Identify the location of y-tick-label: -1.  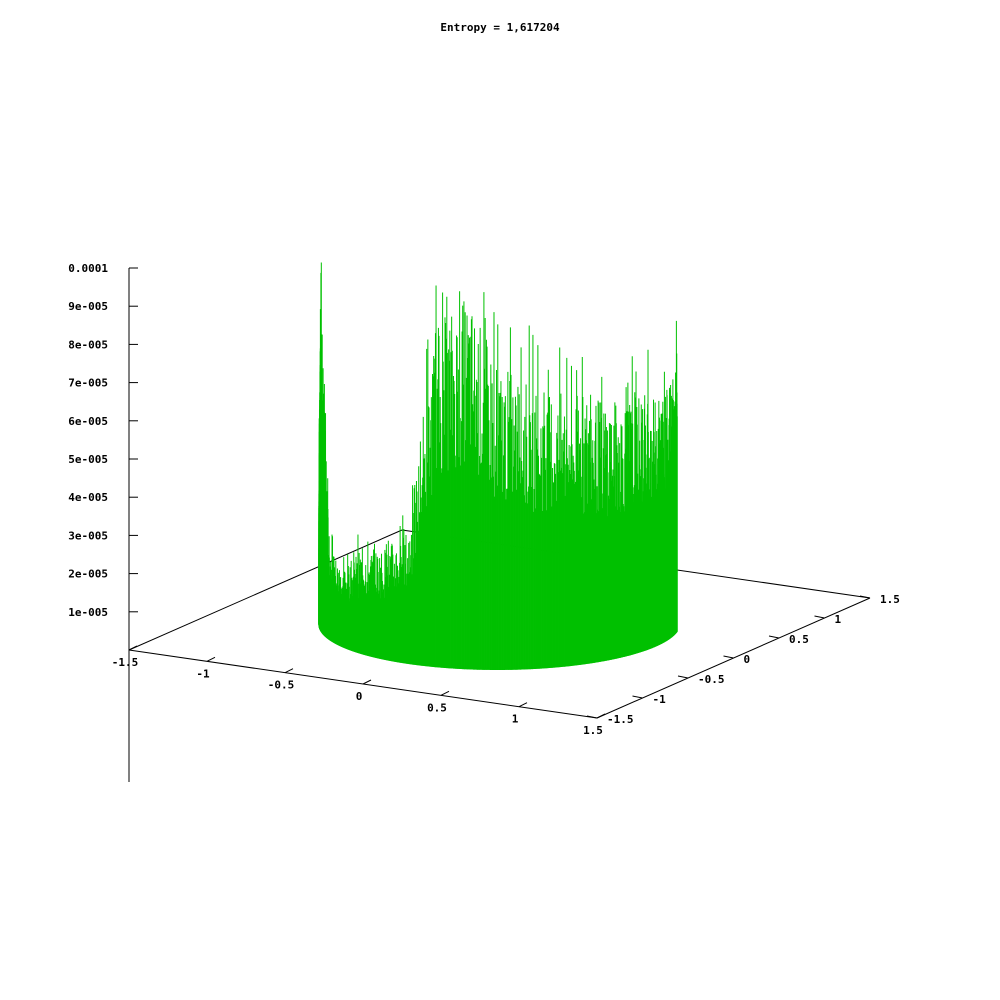
(660, 699).